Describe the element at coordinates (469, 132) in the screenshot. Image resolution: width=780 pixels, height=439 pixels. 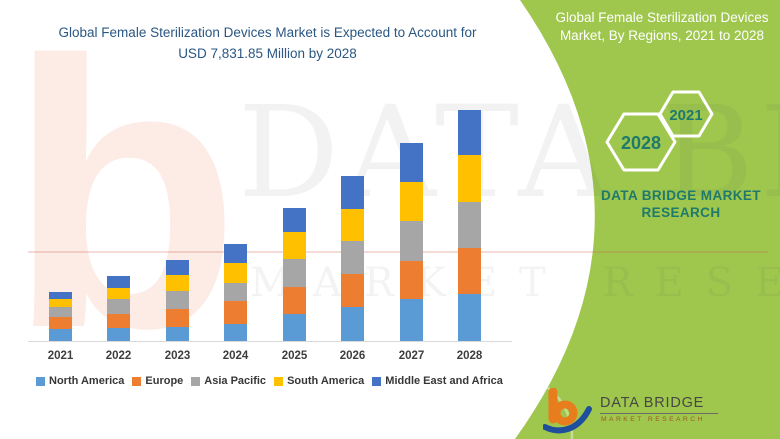
I see `bar-segment-middle-east-and-africa-2028` at that location.